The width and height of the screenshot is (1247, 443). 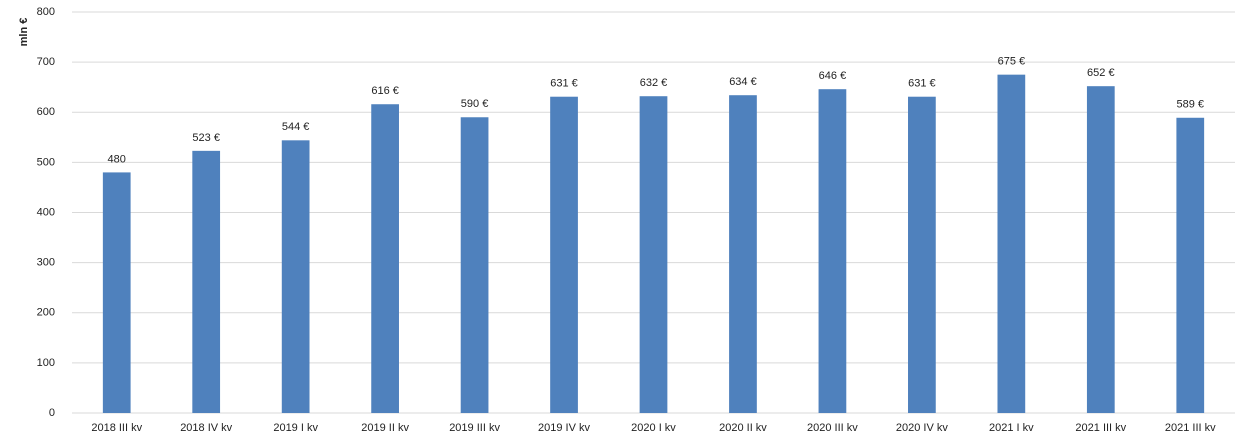 I want to click on y-tick-label: 500, so click(x=46, y=162).